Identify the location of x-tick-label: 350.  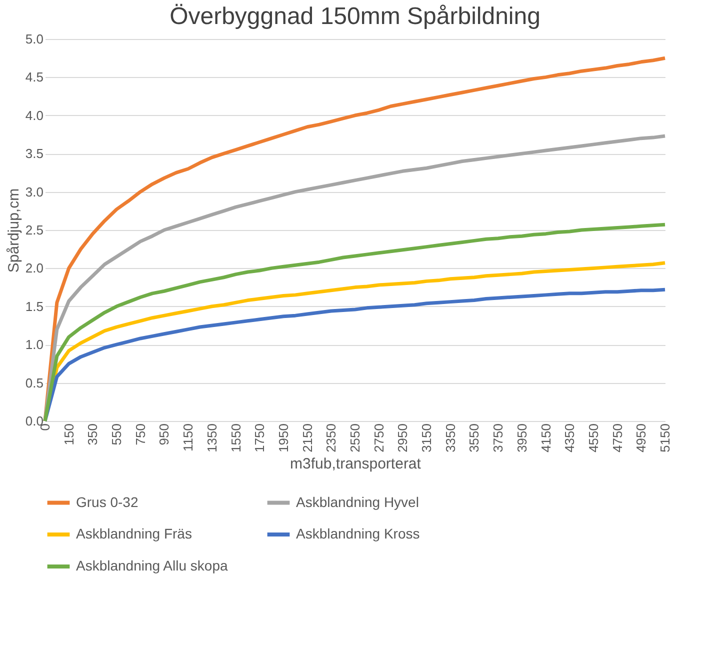
(92, 435).